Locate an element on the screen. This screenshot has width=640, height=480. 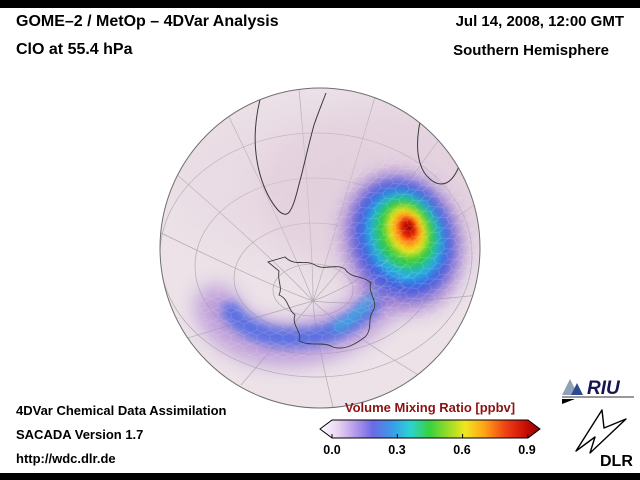
dlr-logo: DLR is located at coordinates (601, 438).